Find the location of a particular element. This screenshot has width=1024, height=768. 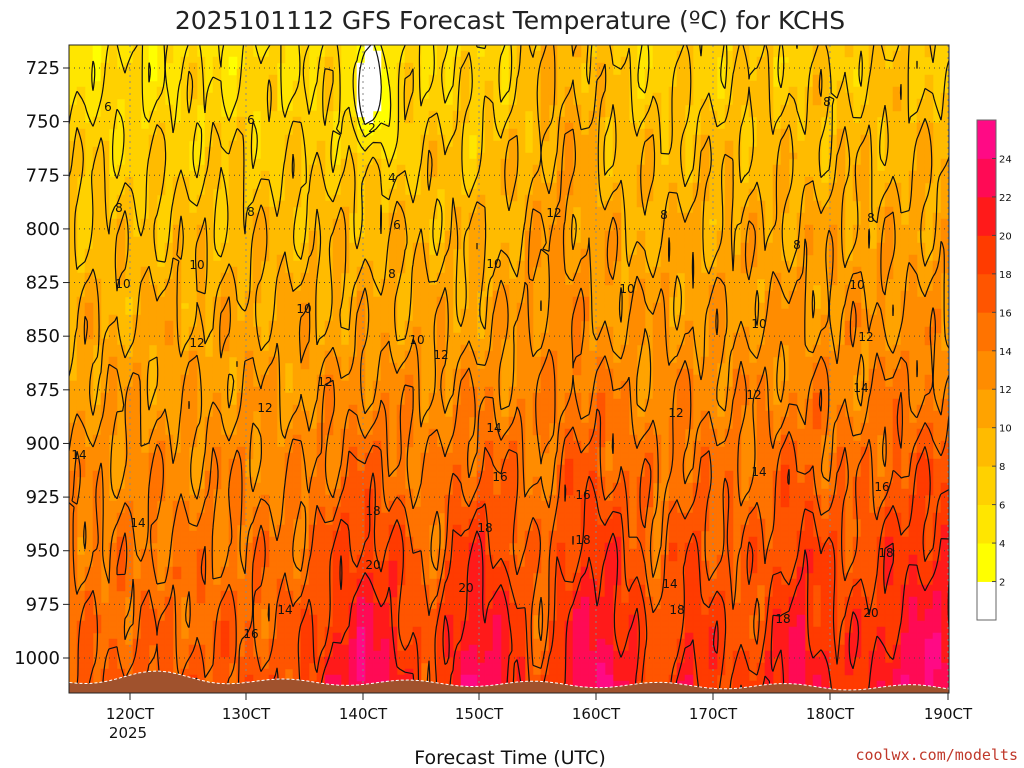

isotherm-label: 2 is located at coordinates (372, 128).